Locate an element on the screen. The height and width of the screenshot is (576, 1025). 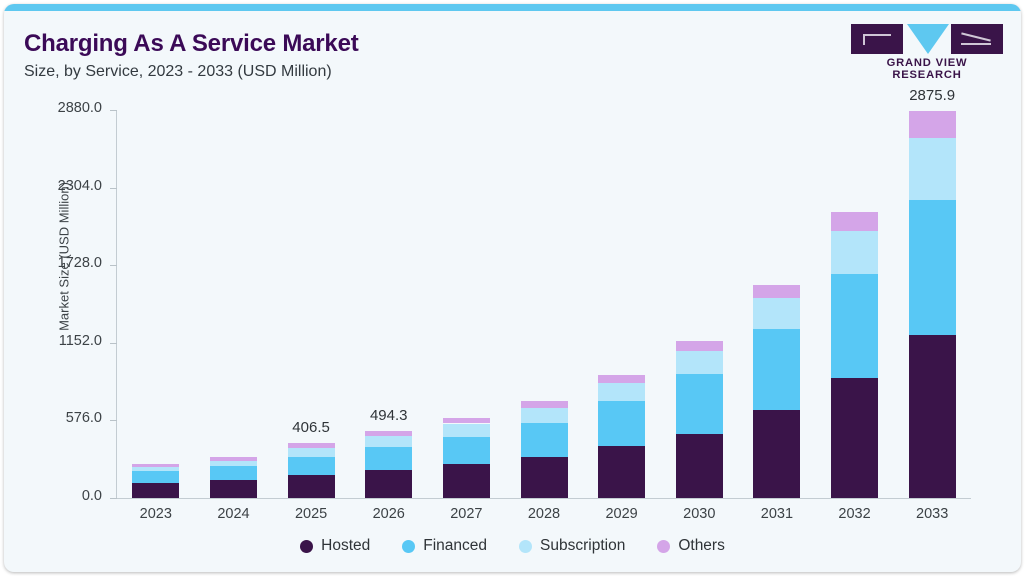
bar-2024 is located at coordinates (233, 477).